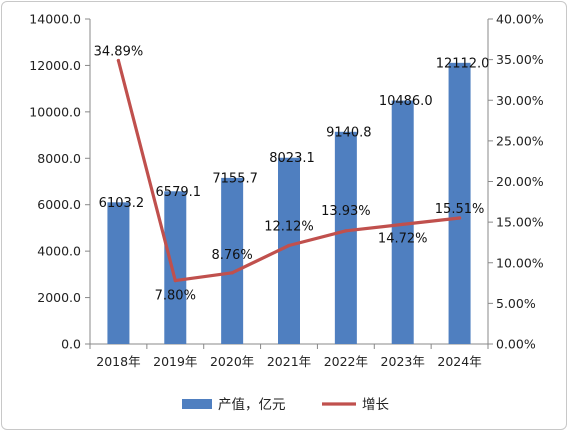  What do you see at coordinates (119, 52) in the screenshot?
I see `growth-value-label: 34.89%` at bounding box center [119, 52].